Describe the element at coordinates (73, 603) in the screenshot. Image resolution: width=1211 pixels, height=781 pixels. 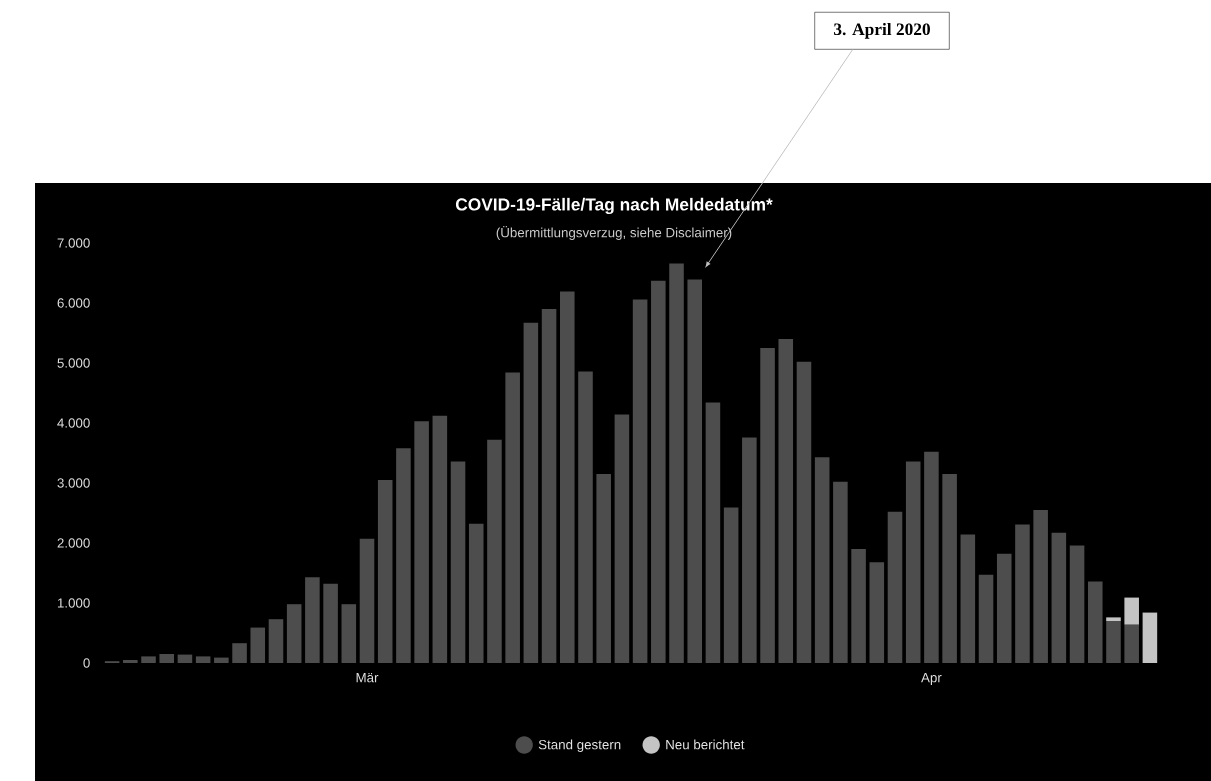
I see `y-tick-label: 1.000` at that location.